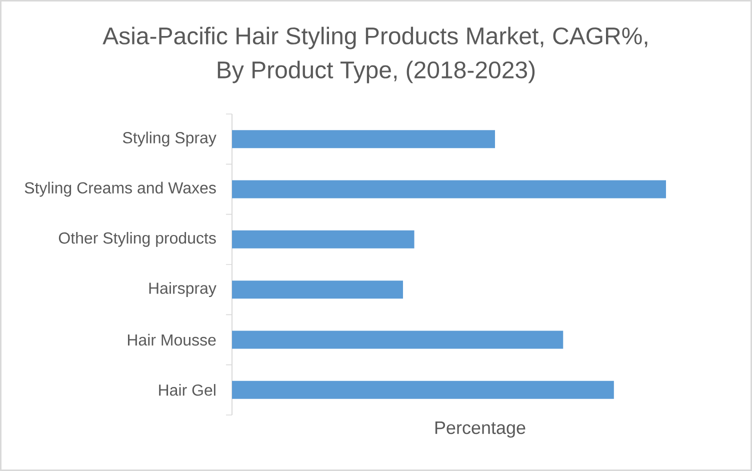 Image resolution: width=752 pixels, height=471 pixels. Describe the element at coordinates (182, 290) in the screenshot. I see `y-tick-label: Hairspray` at that location.